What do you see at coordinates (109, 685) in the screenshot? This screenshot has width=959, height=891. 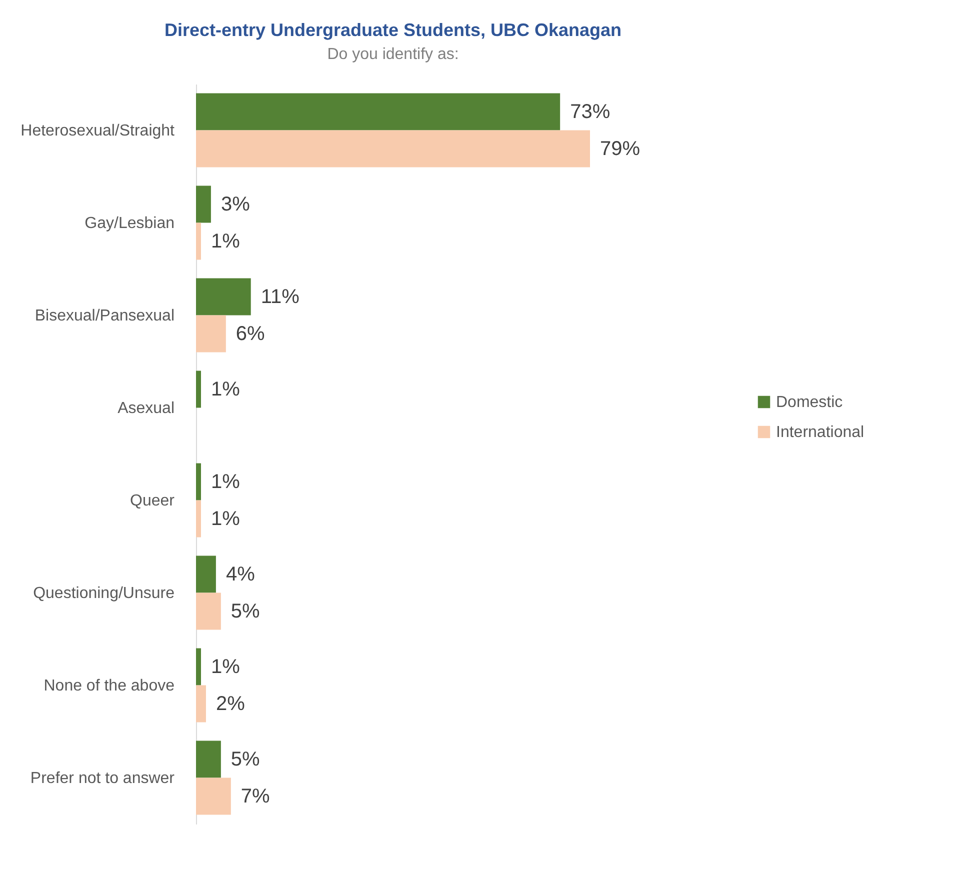 I see `y-tick-label: None of the above` at bounding box center [109, 685].